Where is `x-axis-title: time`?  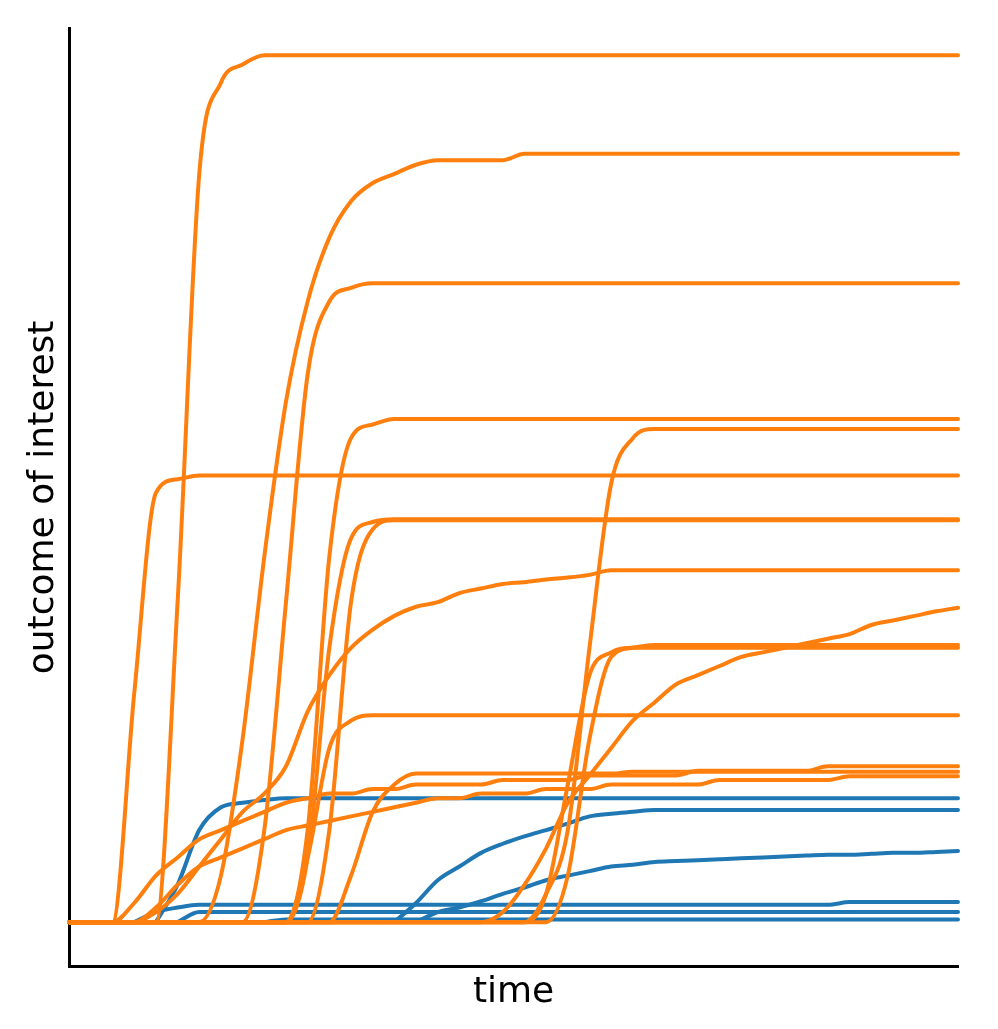
x-axis-title: time is located at coordinates (513, 989).